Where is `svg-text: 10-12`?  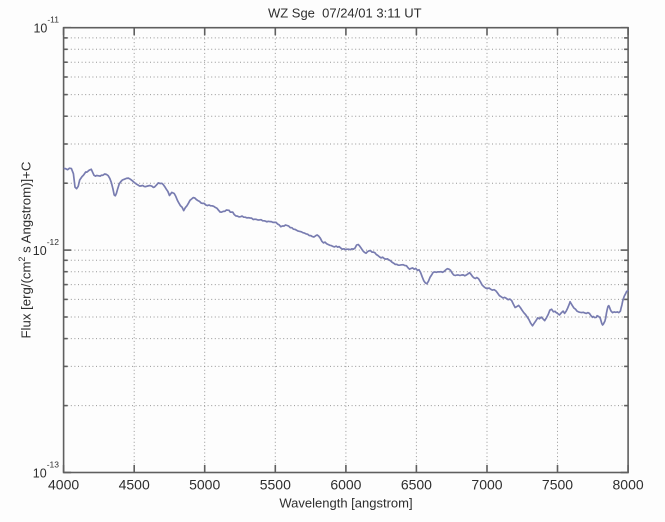
svg-text: 10-12 is located at coordinates (46, 247).